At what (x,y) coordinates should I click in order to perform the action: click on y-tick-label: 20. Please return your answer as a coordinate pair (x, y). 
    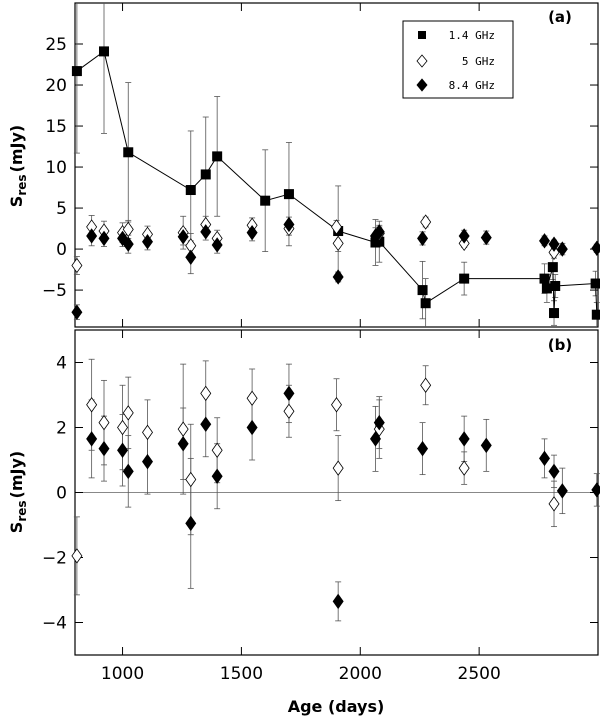
    Looking at the image, I should click on (56, 86).